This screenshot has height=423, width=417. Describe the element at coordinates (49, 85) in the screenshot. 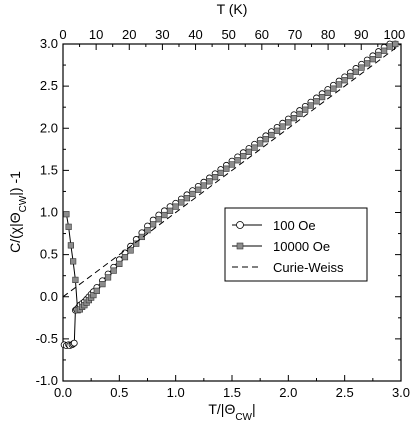

I see `y-tick-label: 2.5` at that location.